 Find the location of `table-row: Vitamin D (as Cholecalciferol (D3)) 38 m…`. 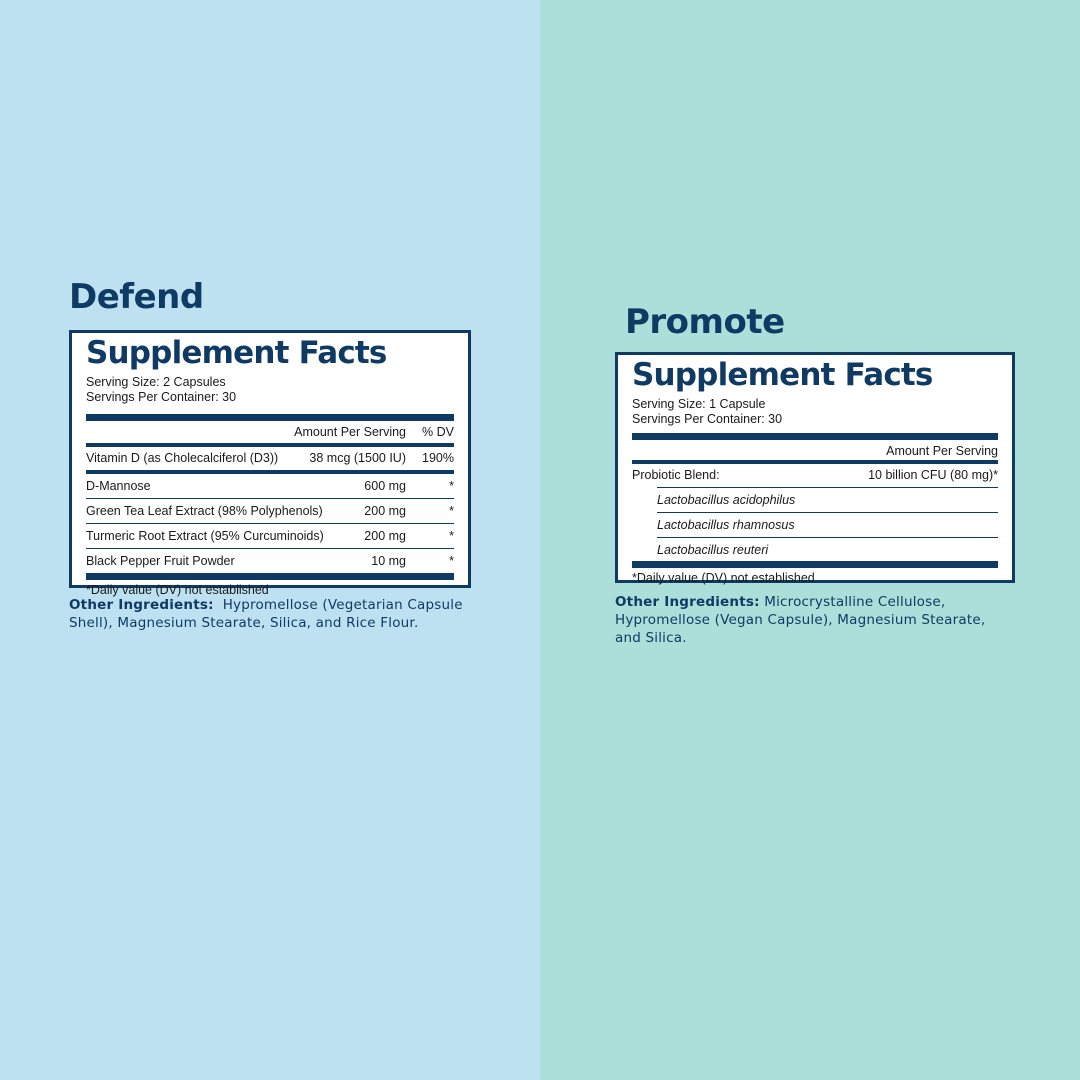

table-row: Vitamin D (as Cholecalciferol (D3)) 38 m… is located at coordinates (270, 457).